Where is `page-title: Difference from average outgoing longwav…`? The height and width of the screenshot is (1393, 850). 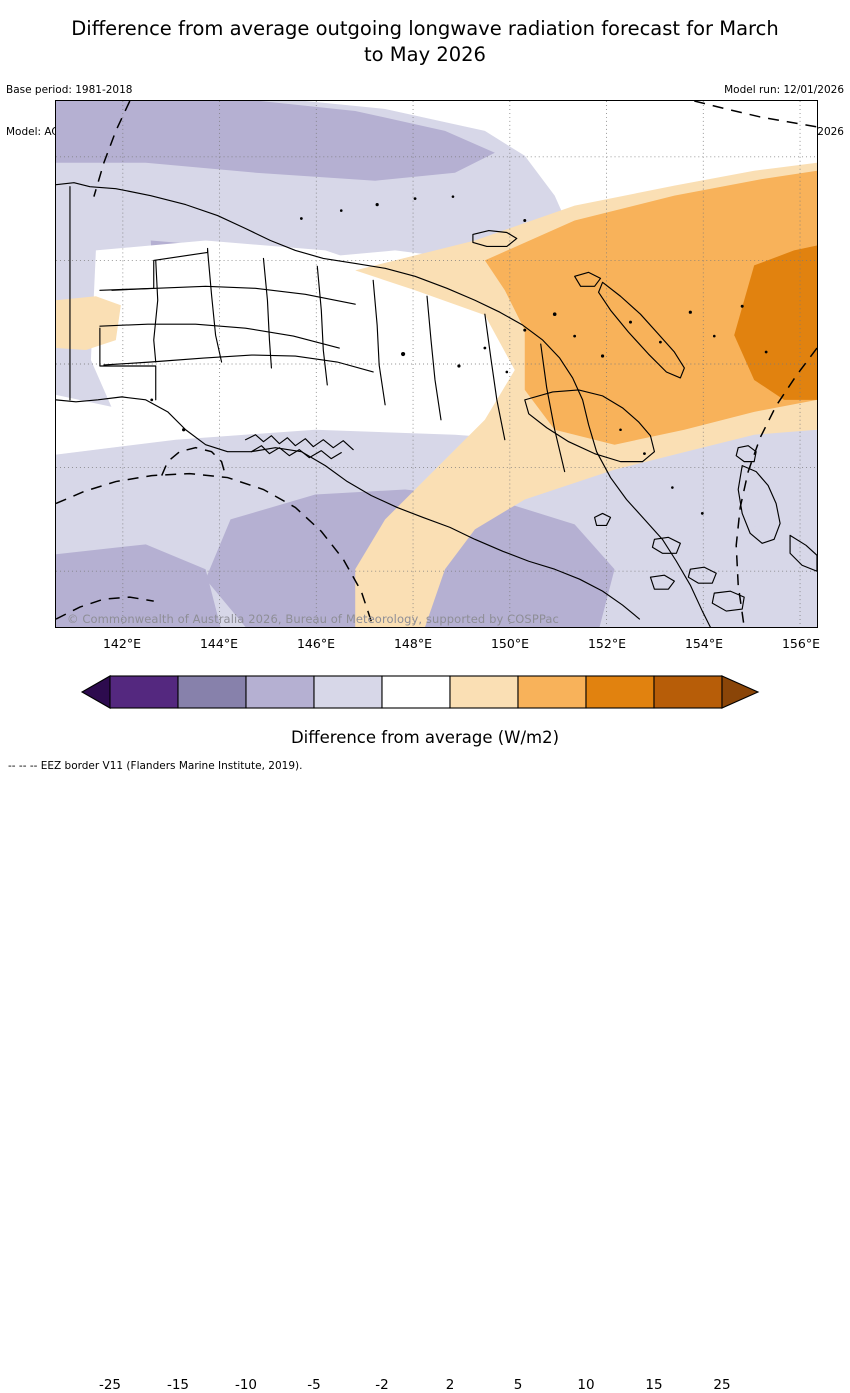
page-title: Difference from average outgoing longwav… is located at coordinates (425, 41).